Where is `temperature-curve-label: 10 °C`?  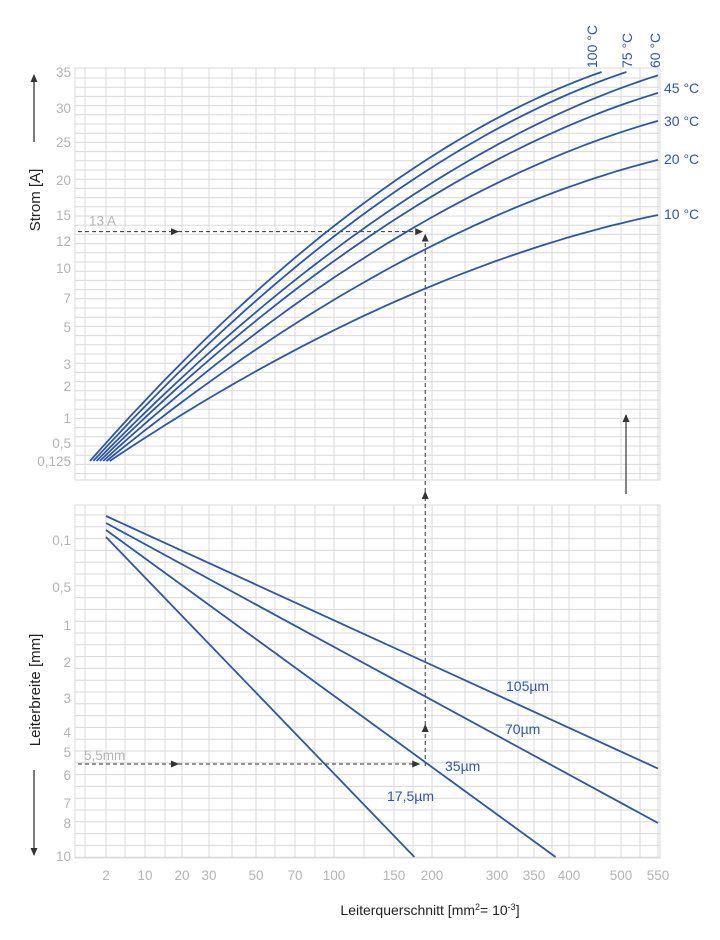
temperature-curve-label: 10 °C is located at coordinates (681, 214).